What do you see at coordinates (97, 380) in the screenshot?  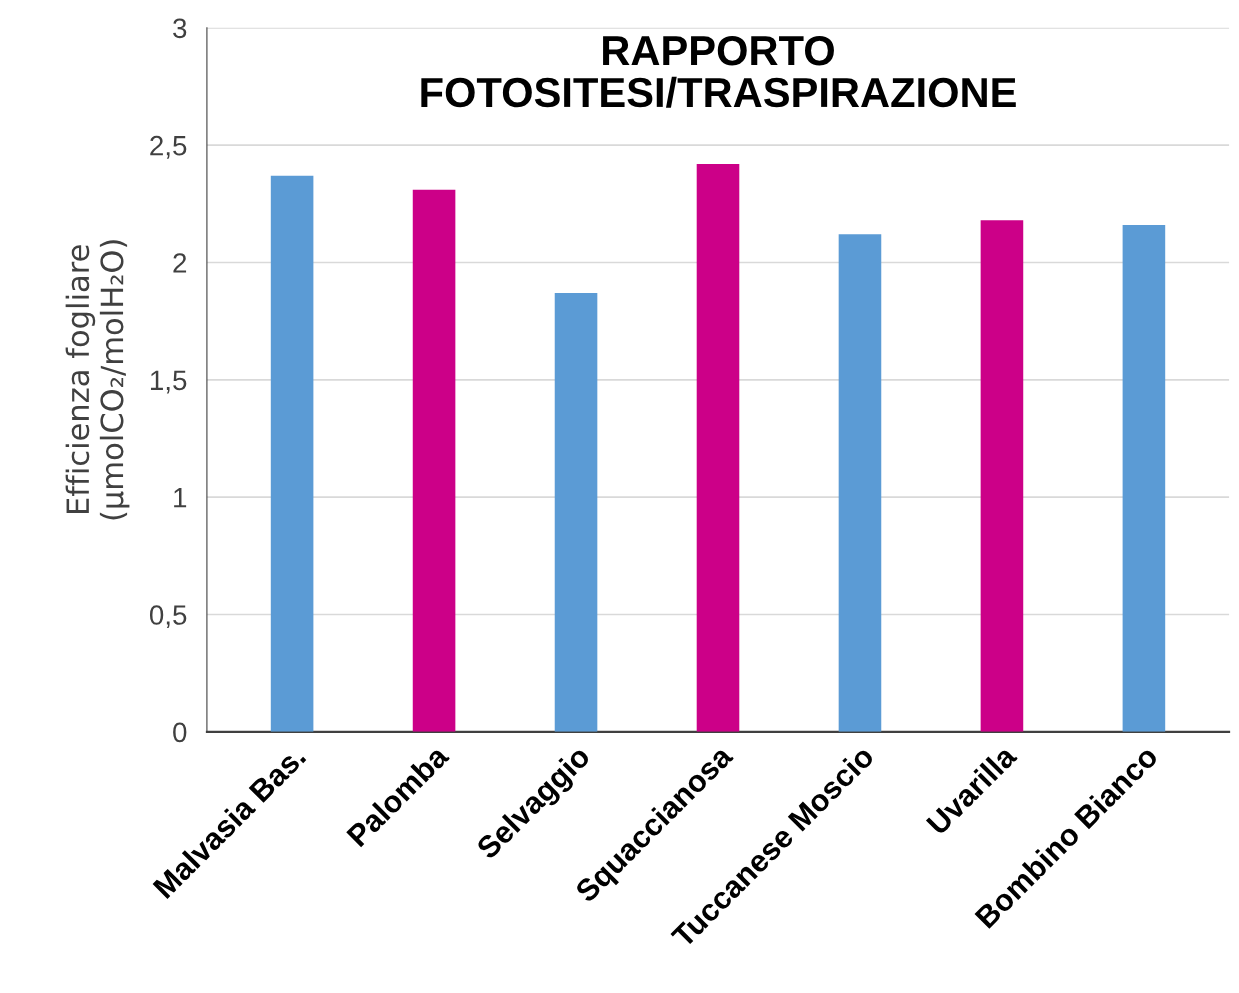 I see `y-axis-title: Efficienza fogliare (µmolCO₂/molH₂O)` at bounding box center [97, 380].